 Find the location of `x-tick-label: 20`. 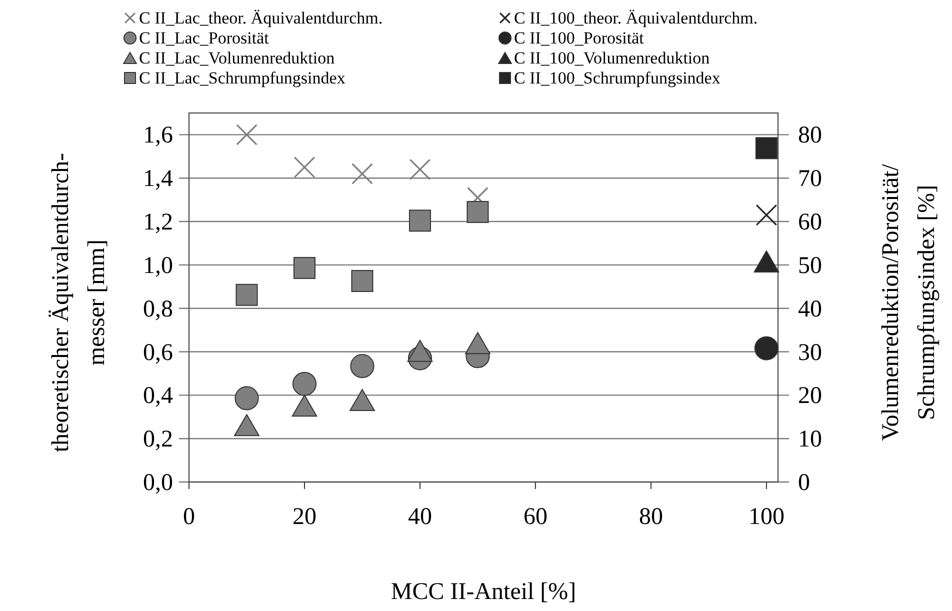

x-tick-label: 20 is located at coordinates (304, 517).